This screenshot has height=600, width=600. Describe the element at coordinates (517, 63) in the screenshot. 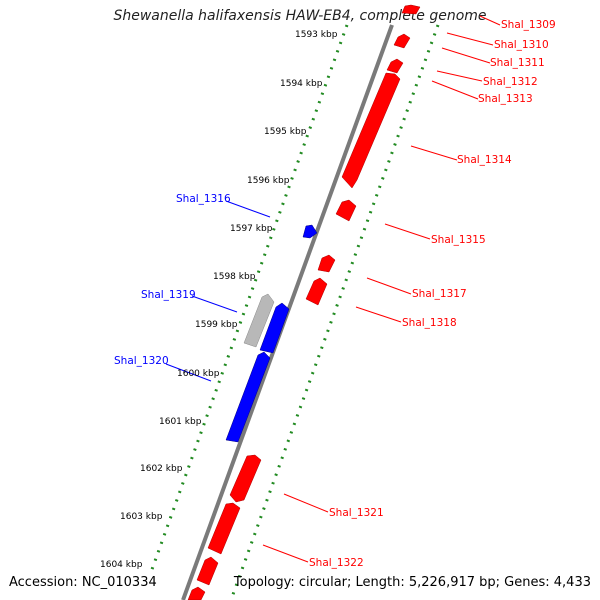

I see `gene-label-shal-1311: Shal_1311` at that location.